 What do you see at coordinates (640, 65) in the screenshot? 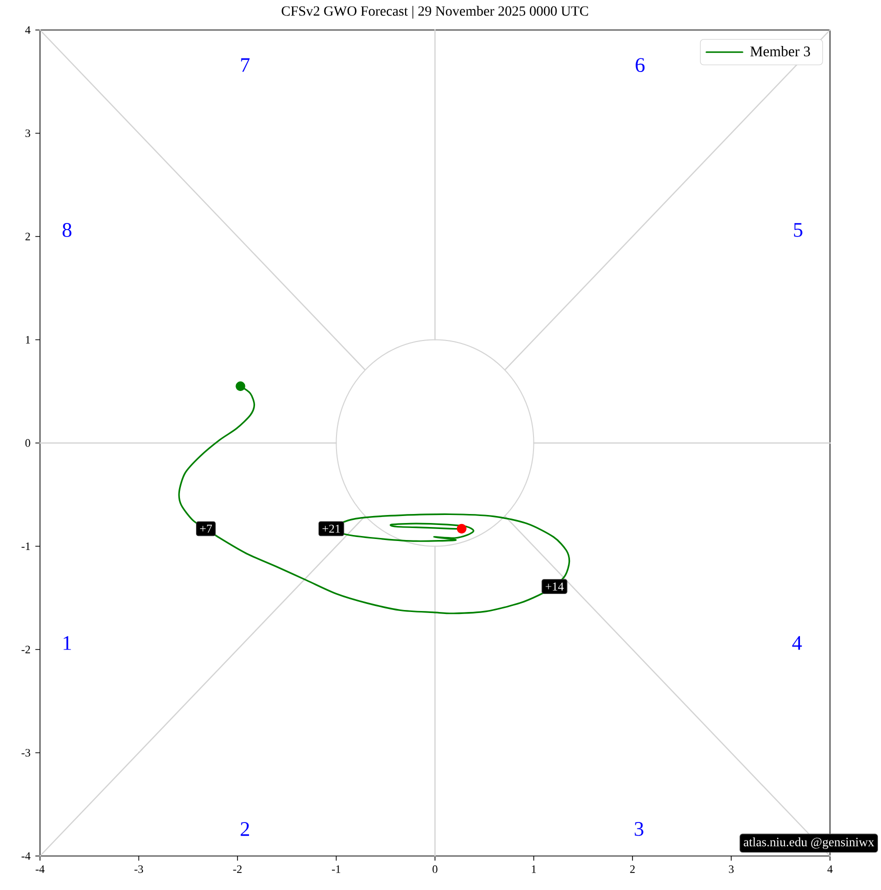
I see `annotation: 6` at bounding box center [640, 65].